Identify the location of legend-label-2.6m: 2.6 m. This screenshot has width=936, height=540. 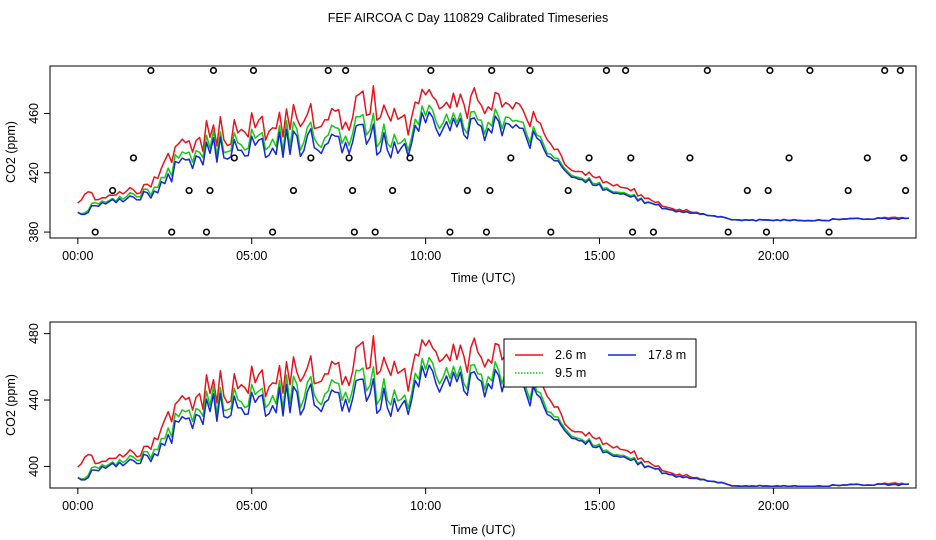
(570, 355).